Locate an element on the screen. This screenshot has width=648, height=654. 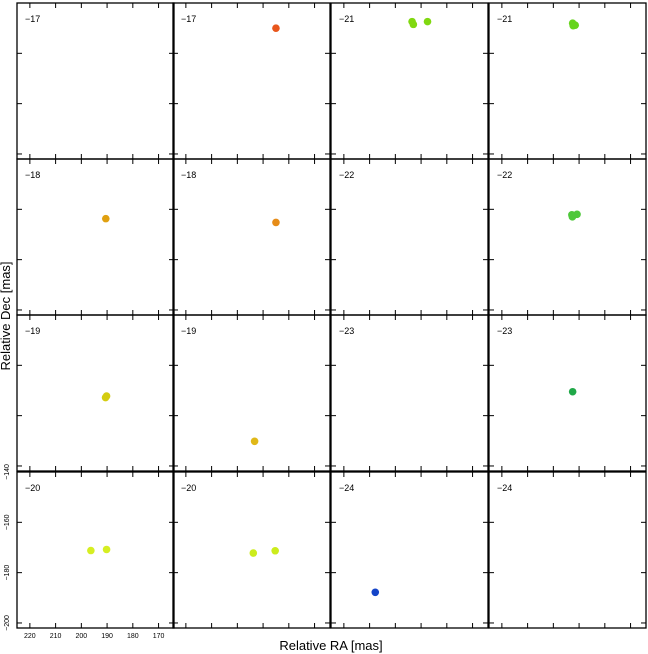
panel-9: −19 is located at coordinates (95, 393).